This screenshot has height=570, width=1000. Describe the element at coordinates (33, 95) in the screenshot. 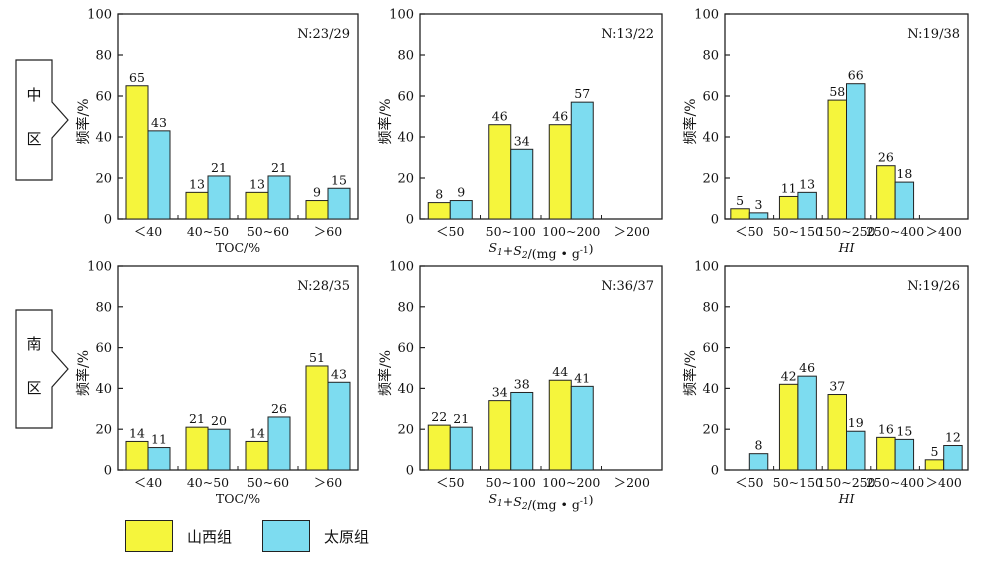

I see `region-label-char: 中` at that location.